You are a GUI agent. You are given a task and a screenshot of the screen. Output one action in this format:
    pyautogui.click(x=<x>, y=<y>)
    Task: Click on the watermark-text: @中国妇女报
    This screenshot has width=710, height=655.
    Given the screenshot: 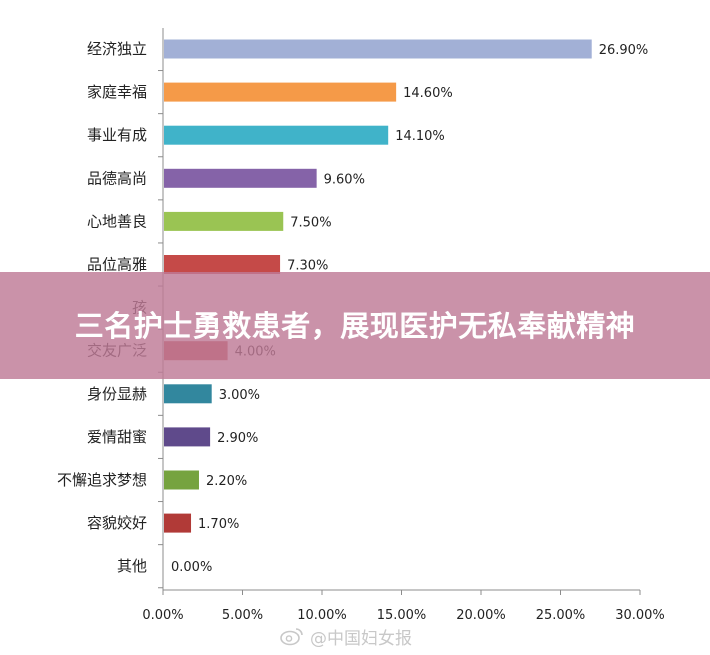 What is the action you would take?
    pyautogui.click(x=361, y=638)
    